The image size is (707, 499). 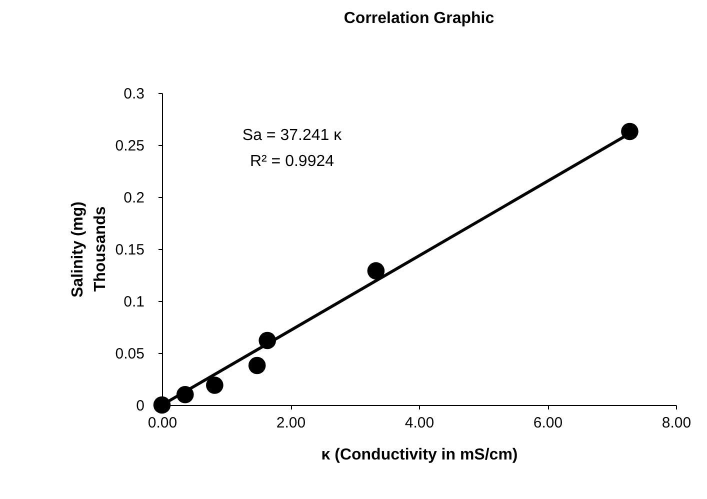 I want to click on y-tick-label: 0.3, so click(x=134, y=94).